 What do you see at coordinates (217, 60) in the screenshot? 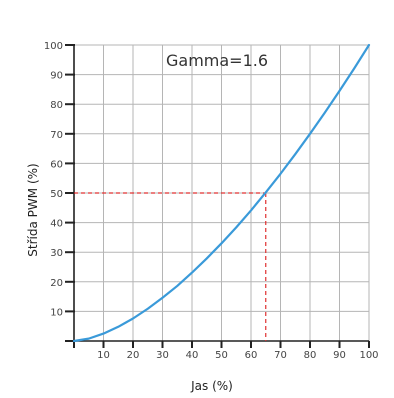
I see `chart-title: Gamma=1.6` at bounding box center [217, 60].